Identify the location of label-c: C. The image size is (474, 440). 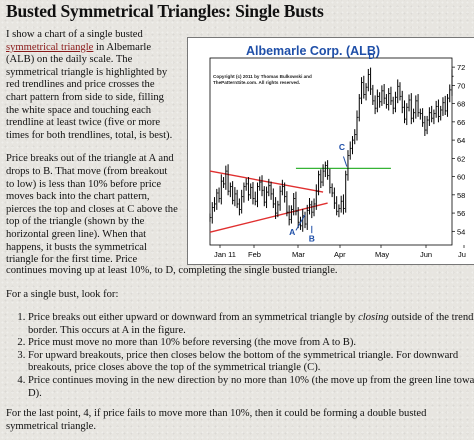
(342, 147).